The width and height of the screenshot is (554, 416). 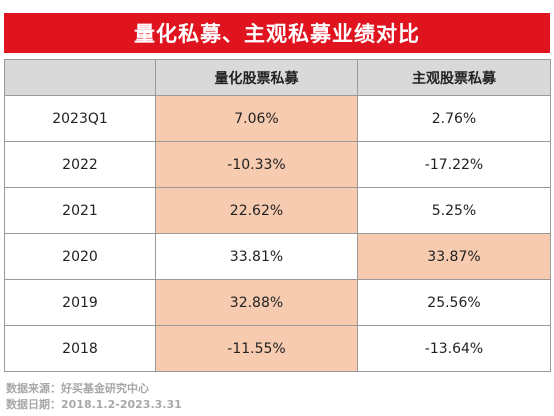 What do you see at coordinates (454, 118) in the screenshot?
I see `subjective-return-cell: 2.76%` at bounding box center [454, 118].